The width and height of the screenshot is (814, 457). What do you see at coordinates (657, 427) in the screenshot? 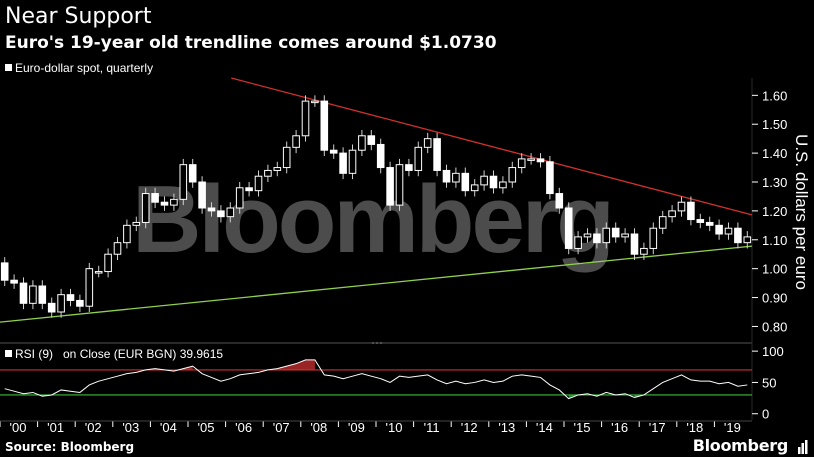
I see `x-tick-label: '17` at bounding box center [657, 427].